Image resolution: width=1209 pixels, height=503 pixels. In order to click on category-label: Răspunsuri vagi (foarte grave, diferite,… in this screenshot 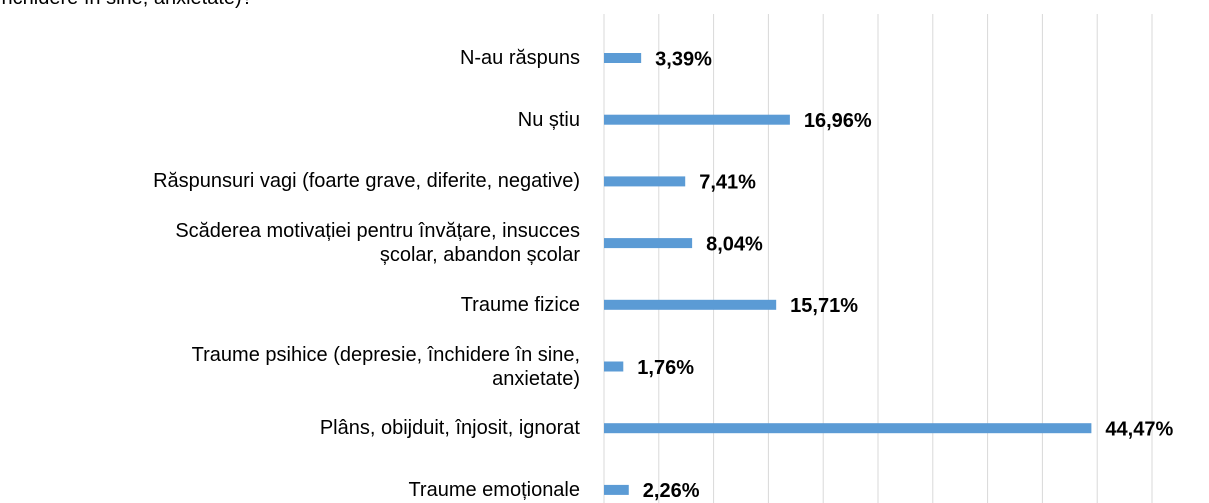, I will do `click(366, 181)`.